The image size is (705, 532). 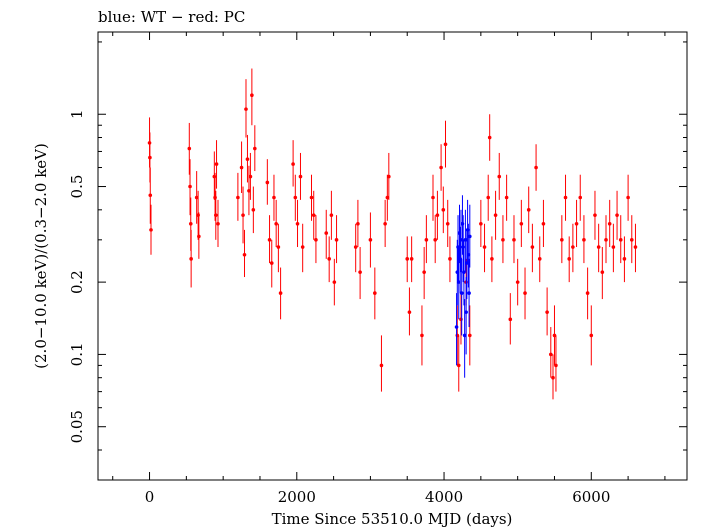 I want to click on x-tick-label: 0, so click(x=150, y=497).